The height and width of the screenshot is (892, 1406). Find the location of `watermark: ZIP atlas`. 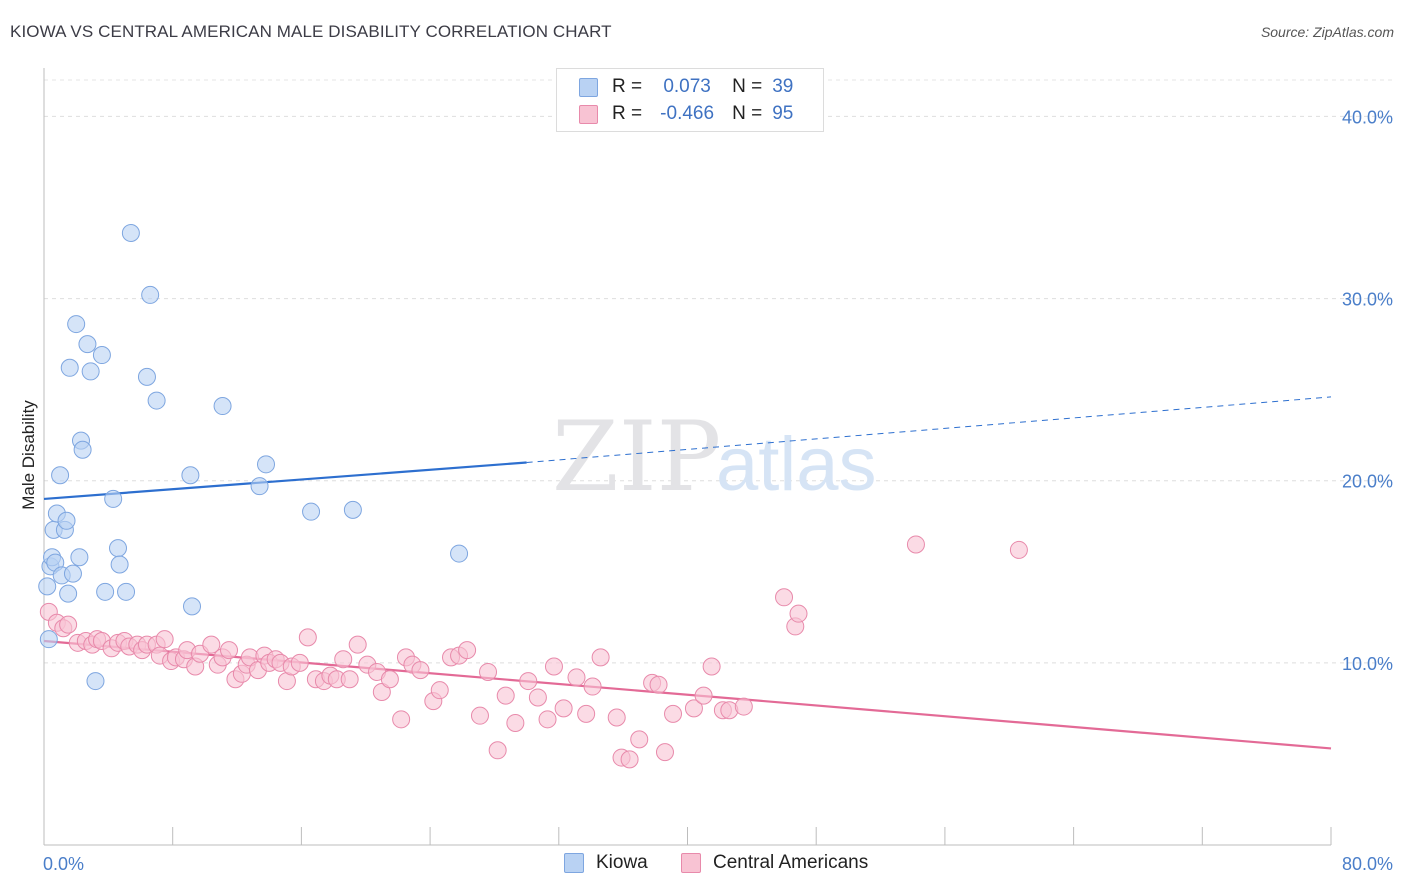

watermark: ZIP atlas is located at coordinates (714, 457).